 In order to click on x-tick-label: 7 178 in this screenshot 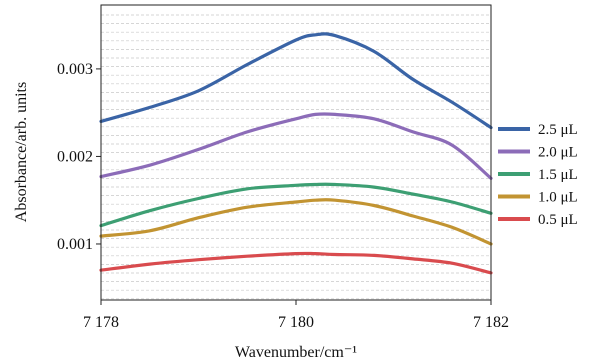, I will do `click(101, 322)`.